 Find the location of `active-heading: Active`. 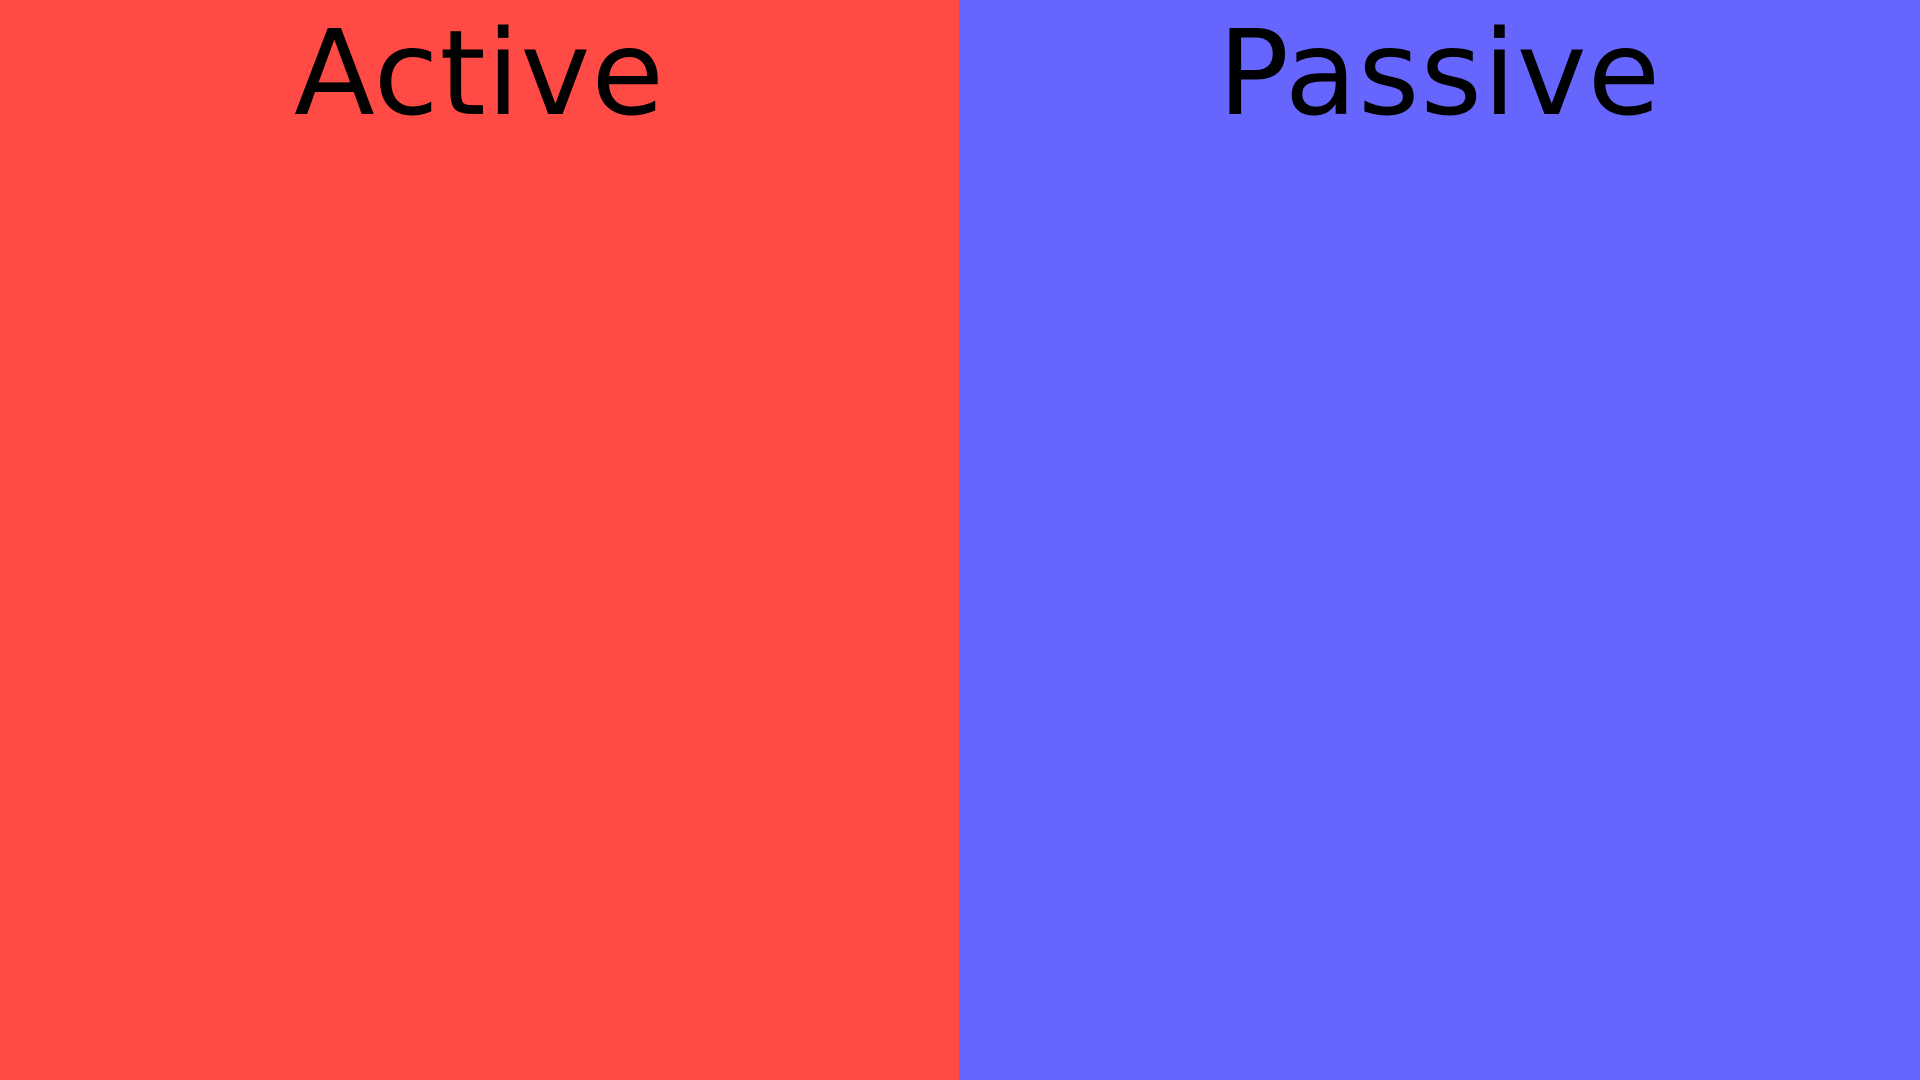

active-heading: Active is located at coordinates (479, 73).